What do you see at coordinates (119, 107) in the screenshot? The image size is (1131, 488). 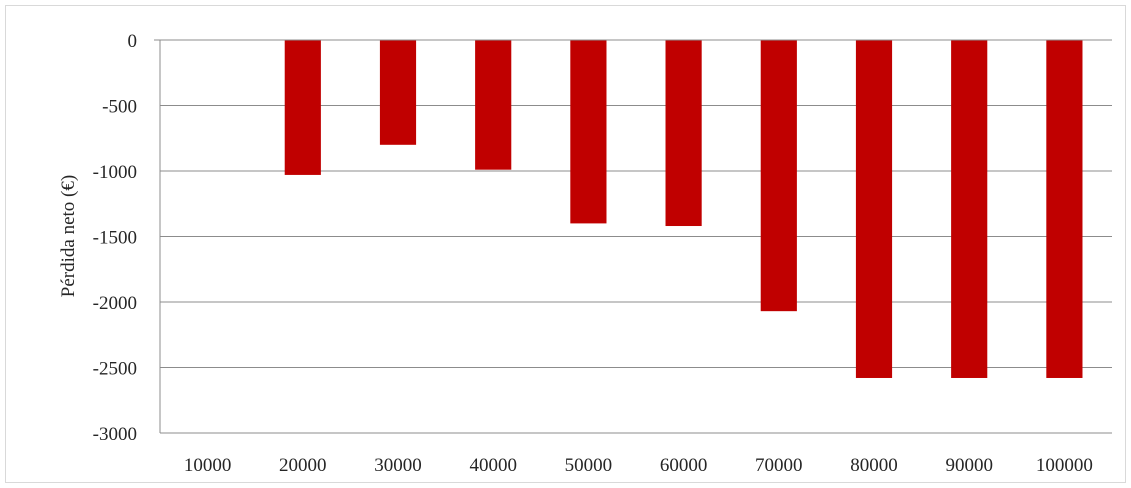 I see `y-tick-label: -500` at bounding box center [119, 107].